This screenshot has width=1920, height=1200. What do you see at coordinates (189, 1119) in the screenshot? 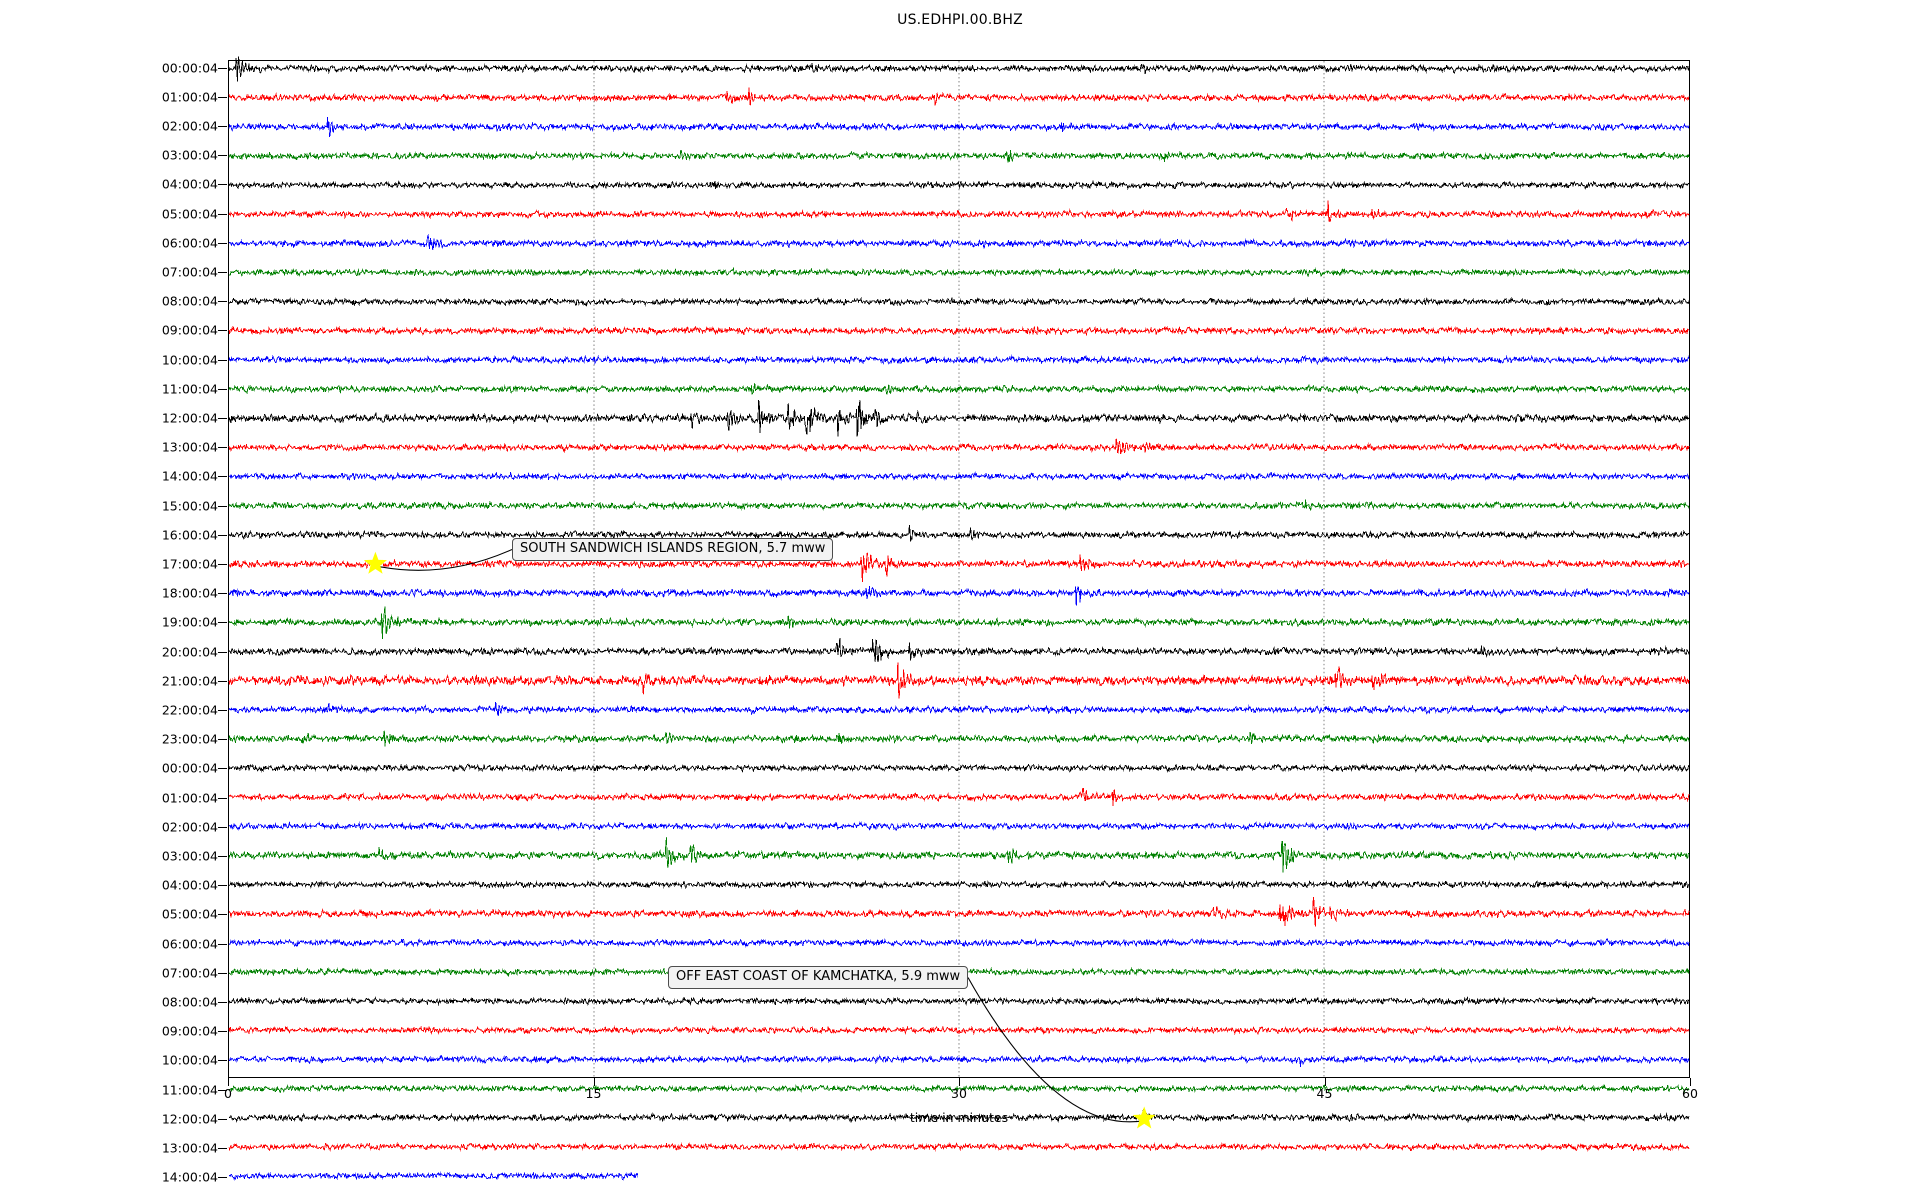
I see `y-axis-tick-label: 12:00:04` at bounding box center [189, 1119].